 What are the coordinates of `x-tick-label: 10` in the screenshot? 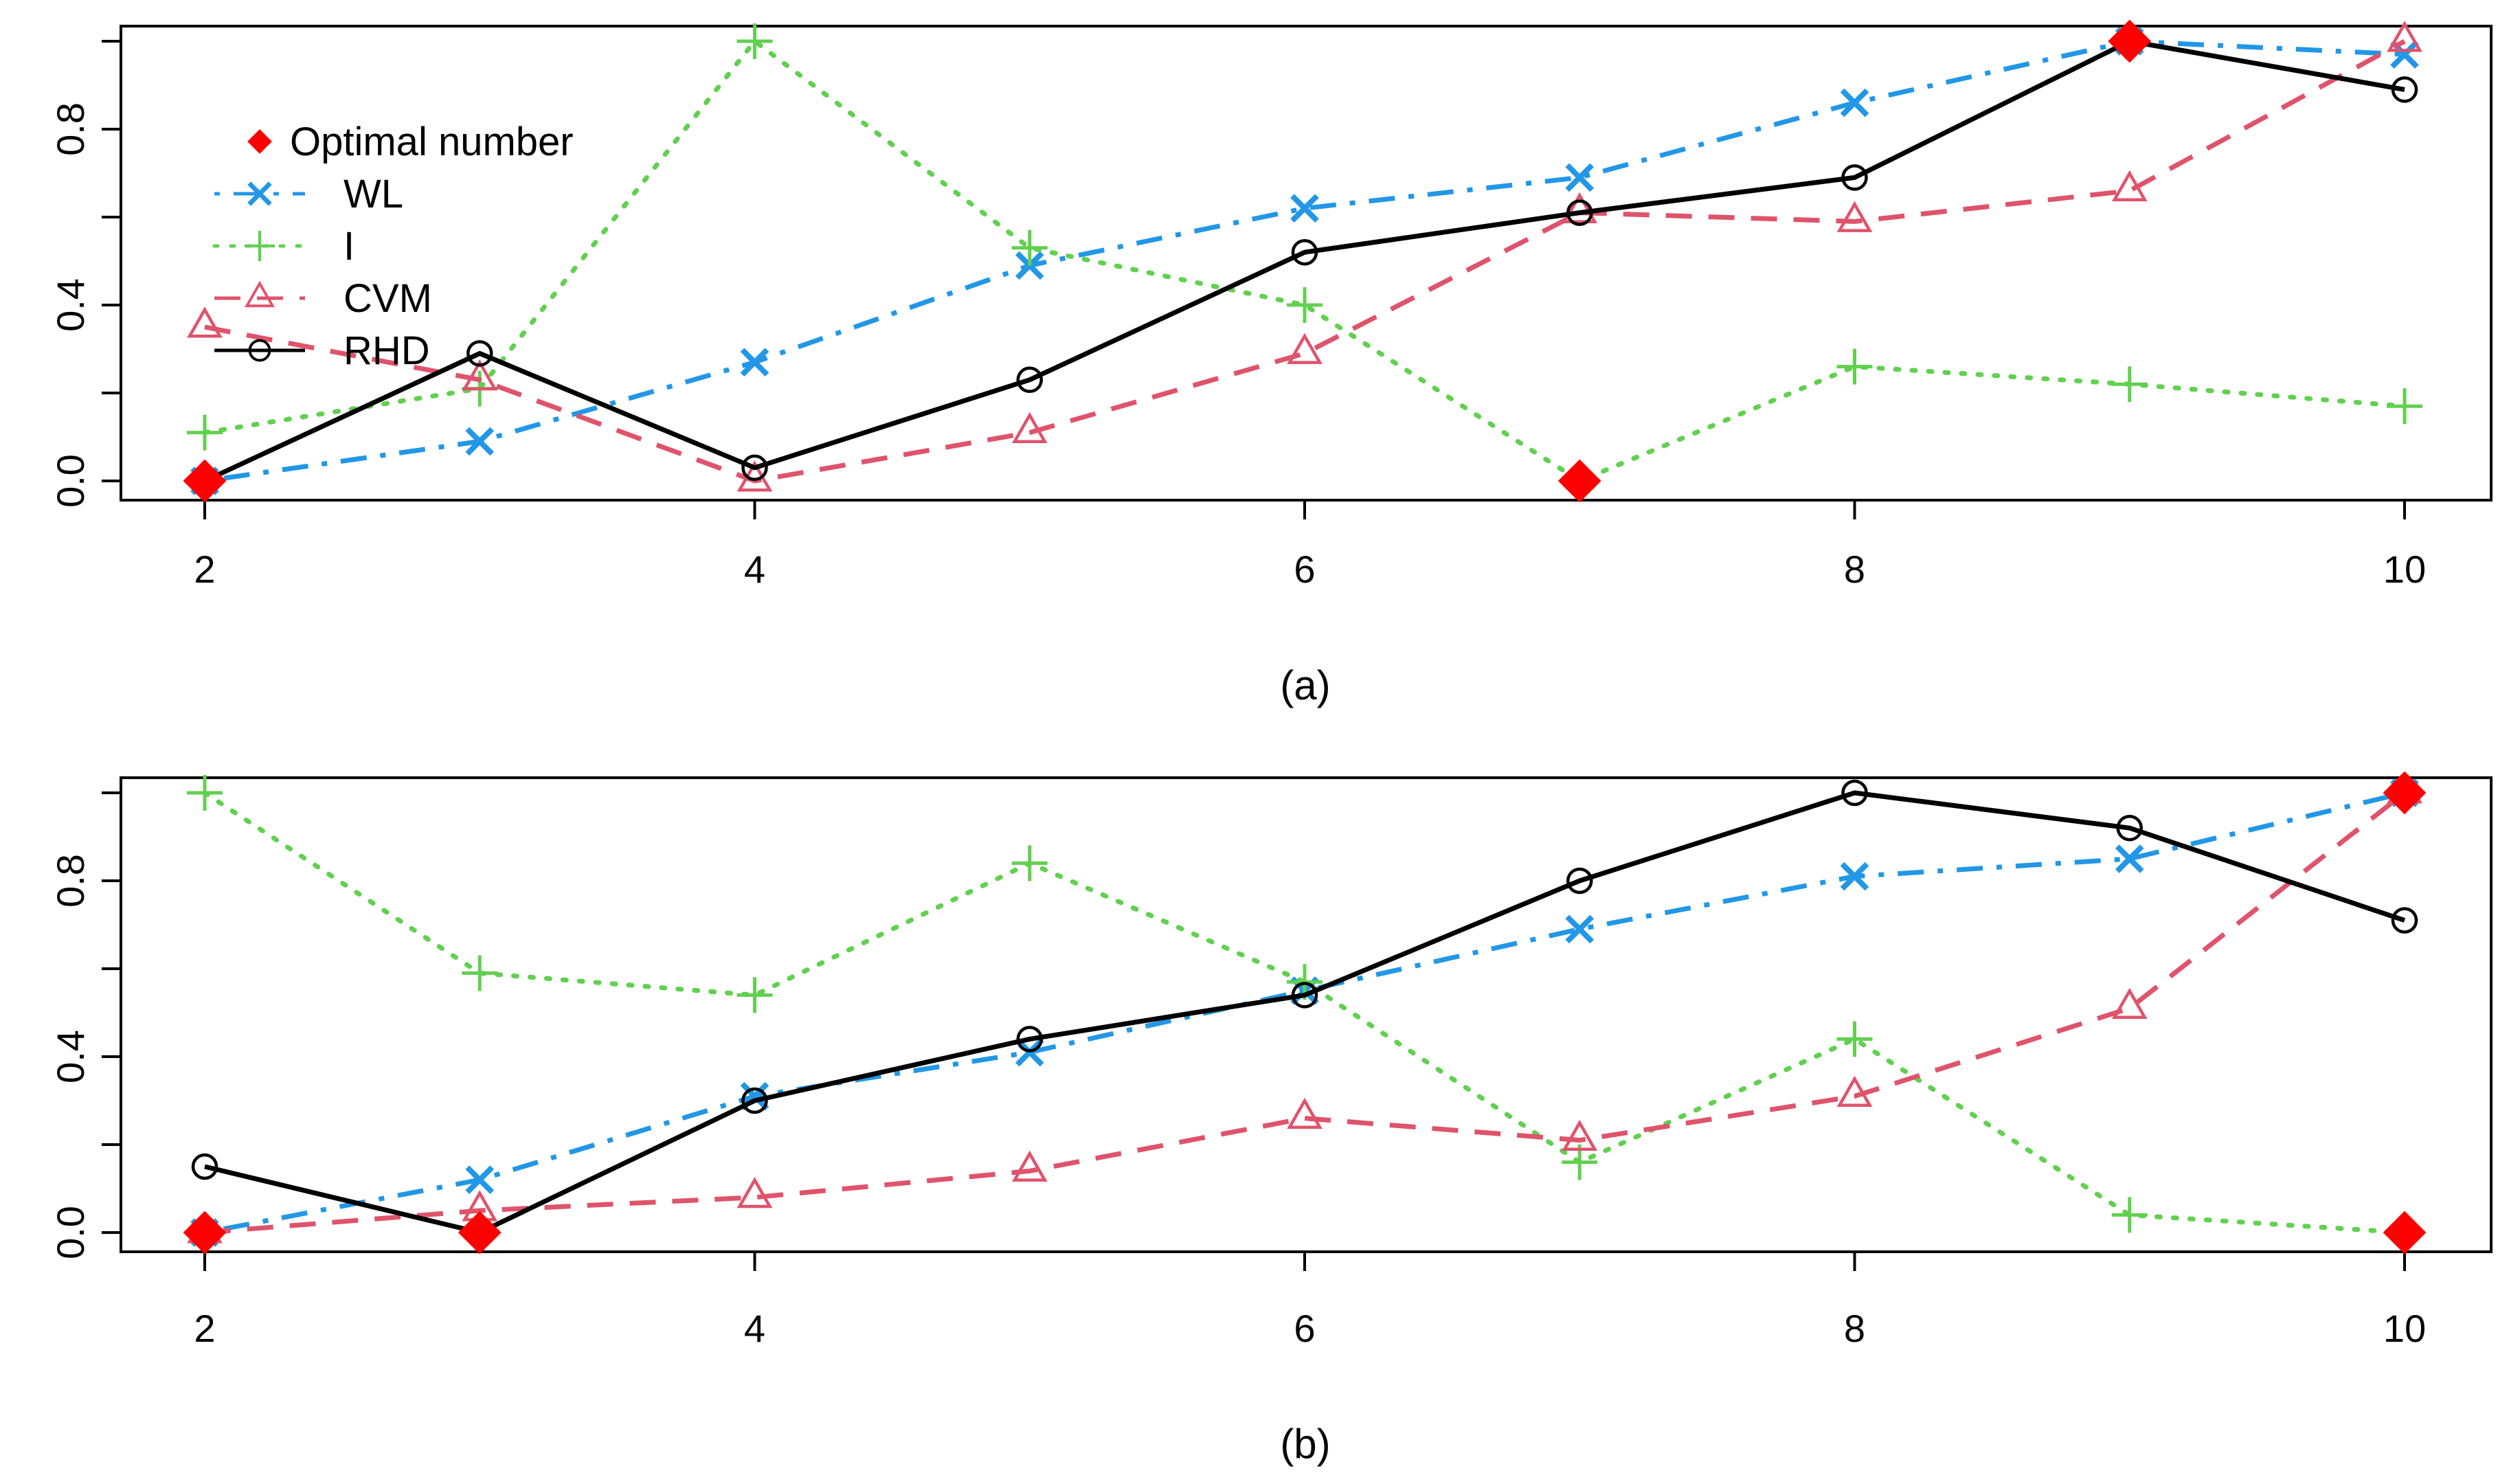 It's located at (2404, 1328).